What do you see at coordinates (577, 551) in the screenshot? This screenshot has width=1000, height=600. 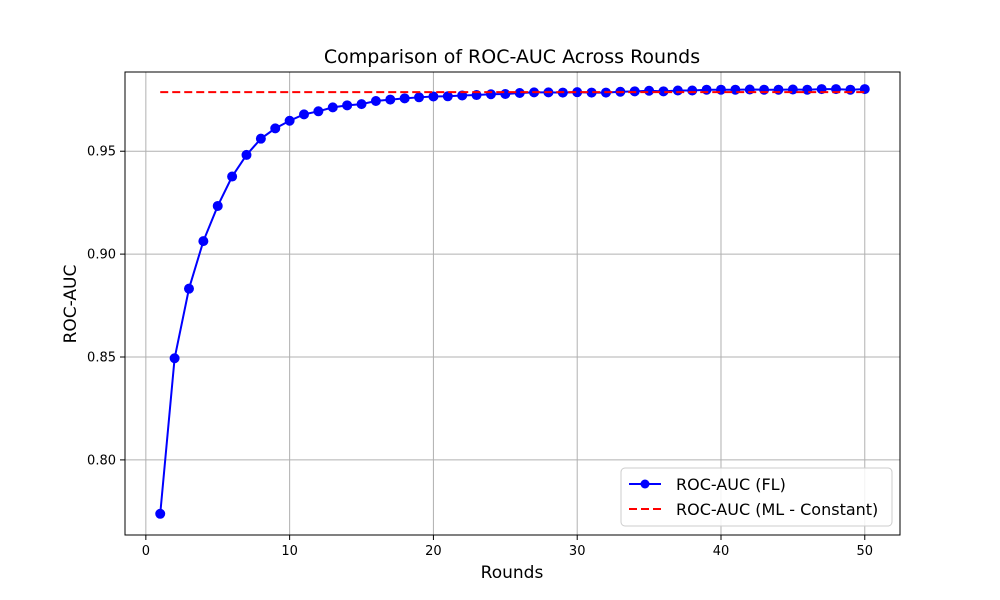 I see `x-tick-label: 30` at bounding box center [577, 551].